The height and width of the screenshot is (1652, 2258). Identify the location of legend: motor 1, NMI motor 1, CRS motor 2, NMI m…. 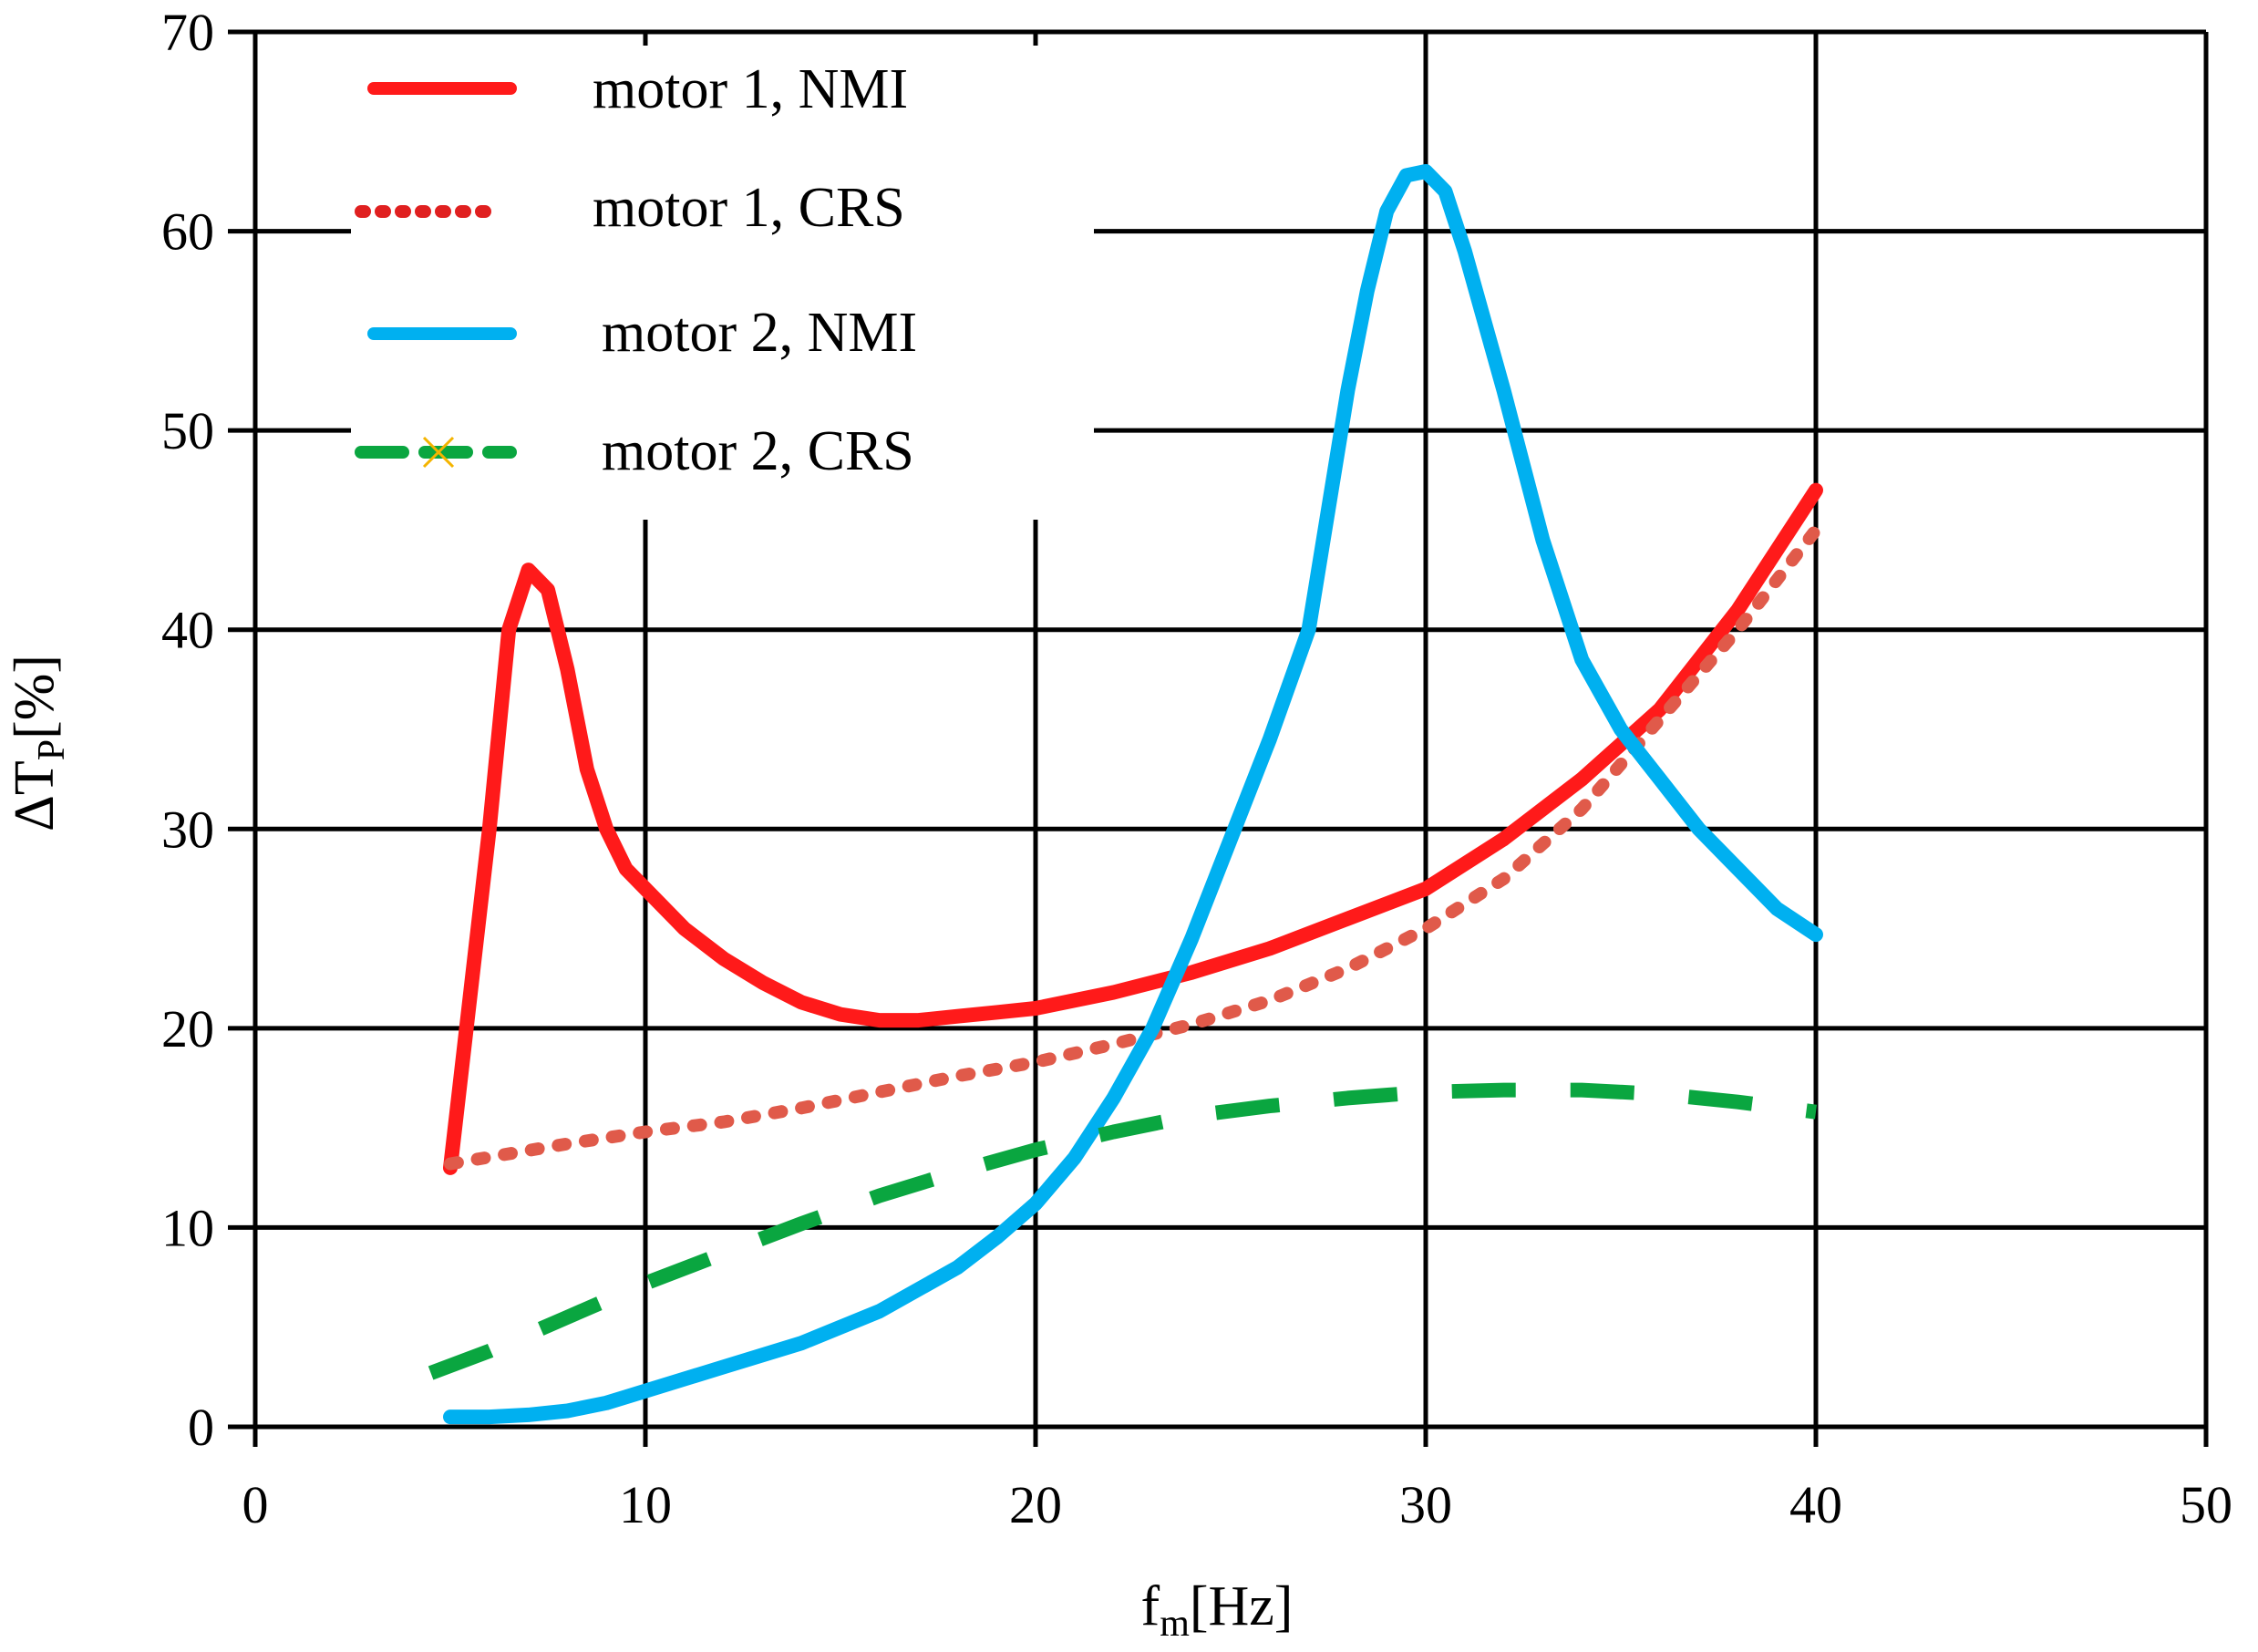
(722, 283).